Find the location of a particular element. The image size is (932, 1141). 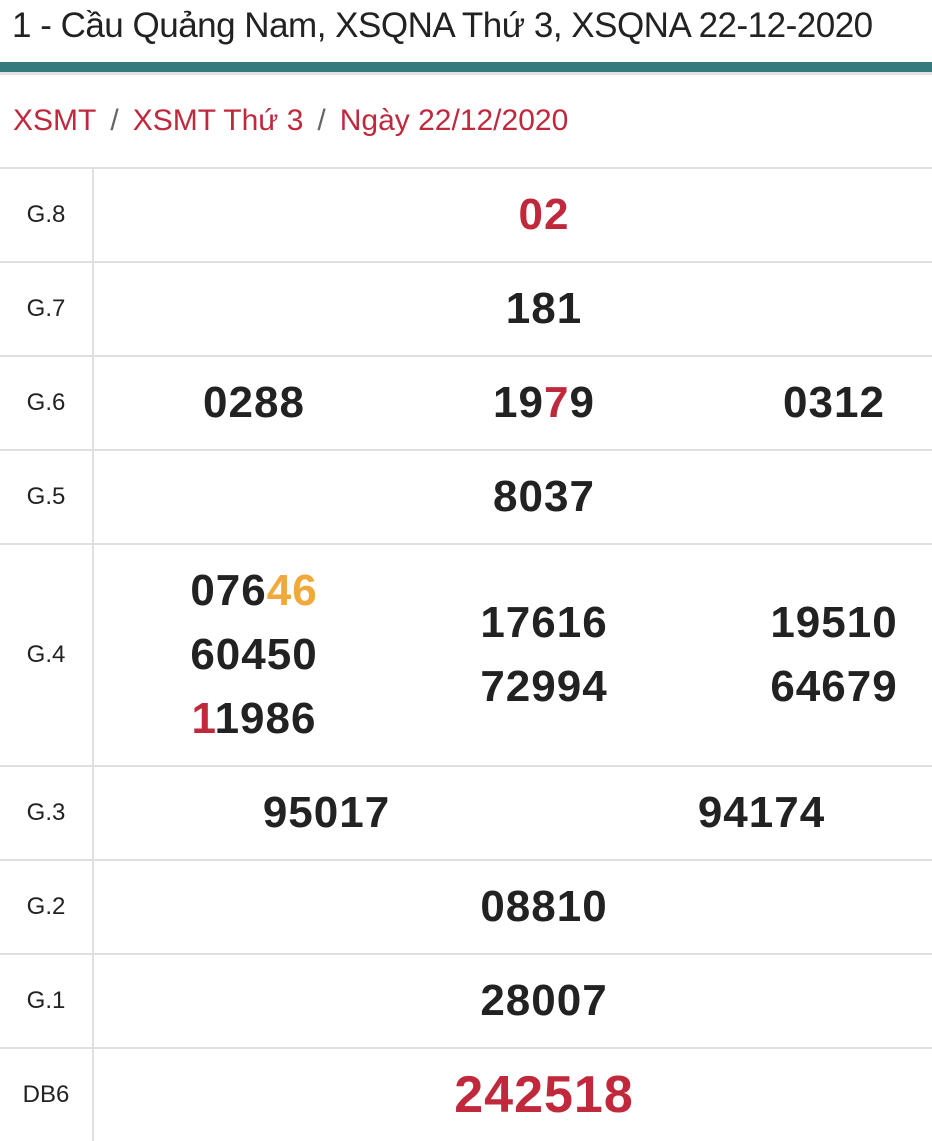

prize-number: 17616 is located at coordinates (543, 623).